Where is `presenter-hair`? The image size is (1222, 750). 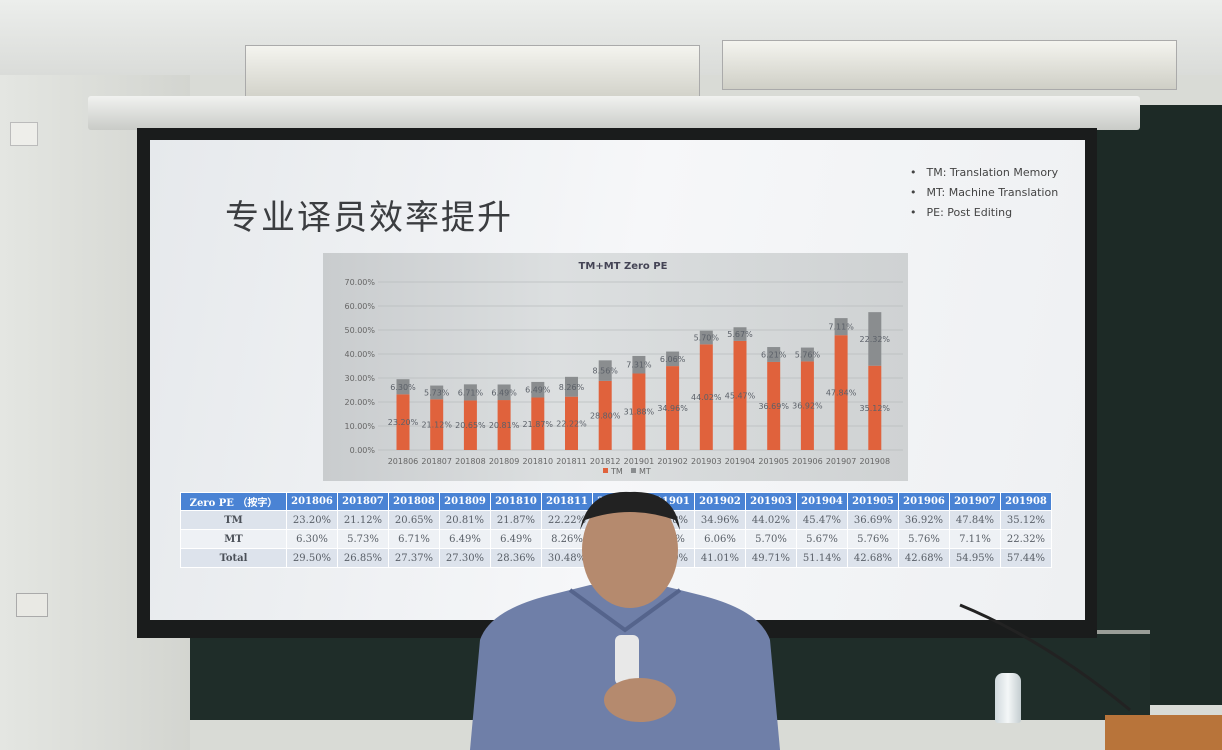 presenter-hair is located at coordinates (630, 510).